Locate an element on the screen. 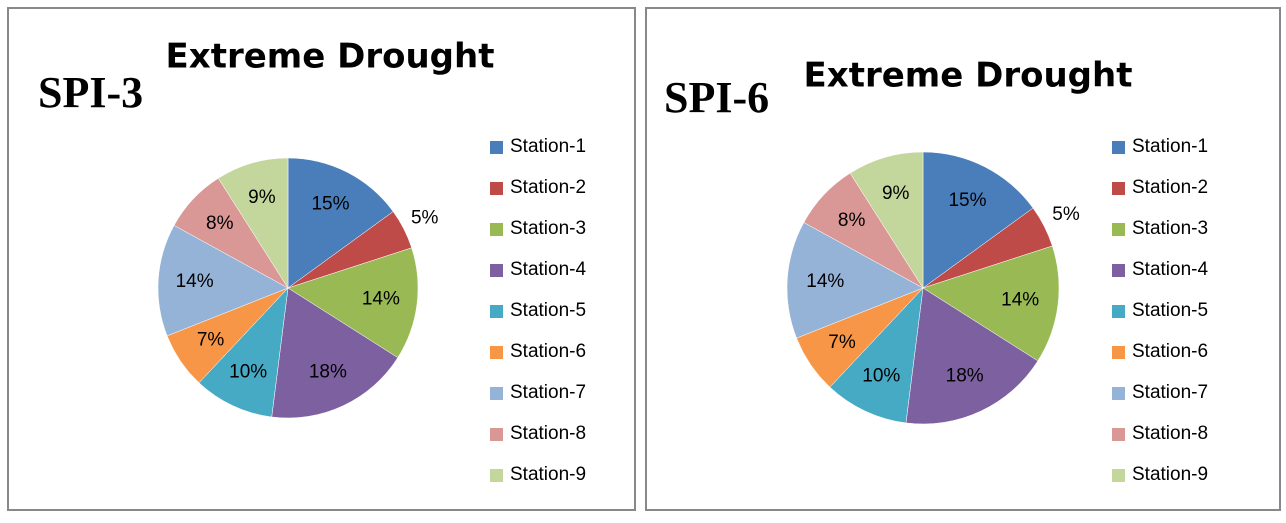 This screenshot has width=1286, height=523. annotation: SPI-3 is located at coordinates (90, 92).